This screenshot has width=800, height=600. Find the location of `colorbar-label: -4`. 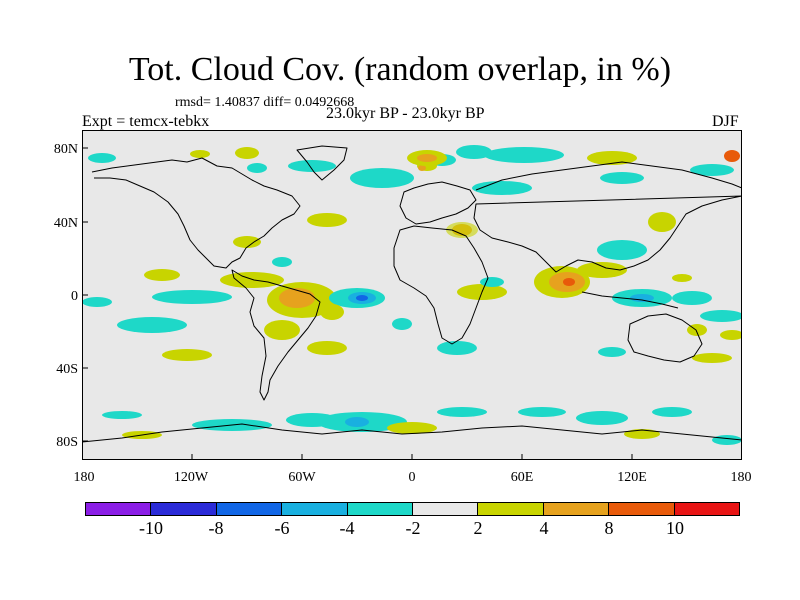

colorbar-label: -4 is located at coordinates (347, 528).